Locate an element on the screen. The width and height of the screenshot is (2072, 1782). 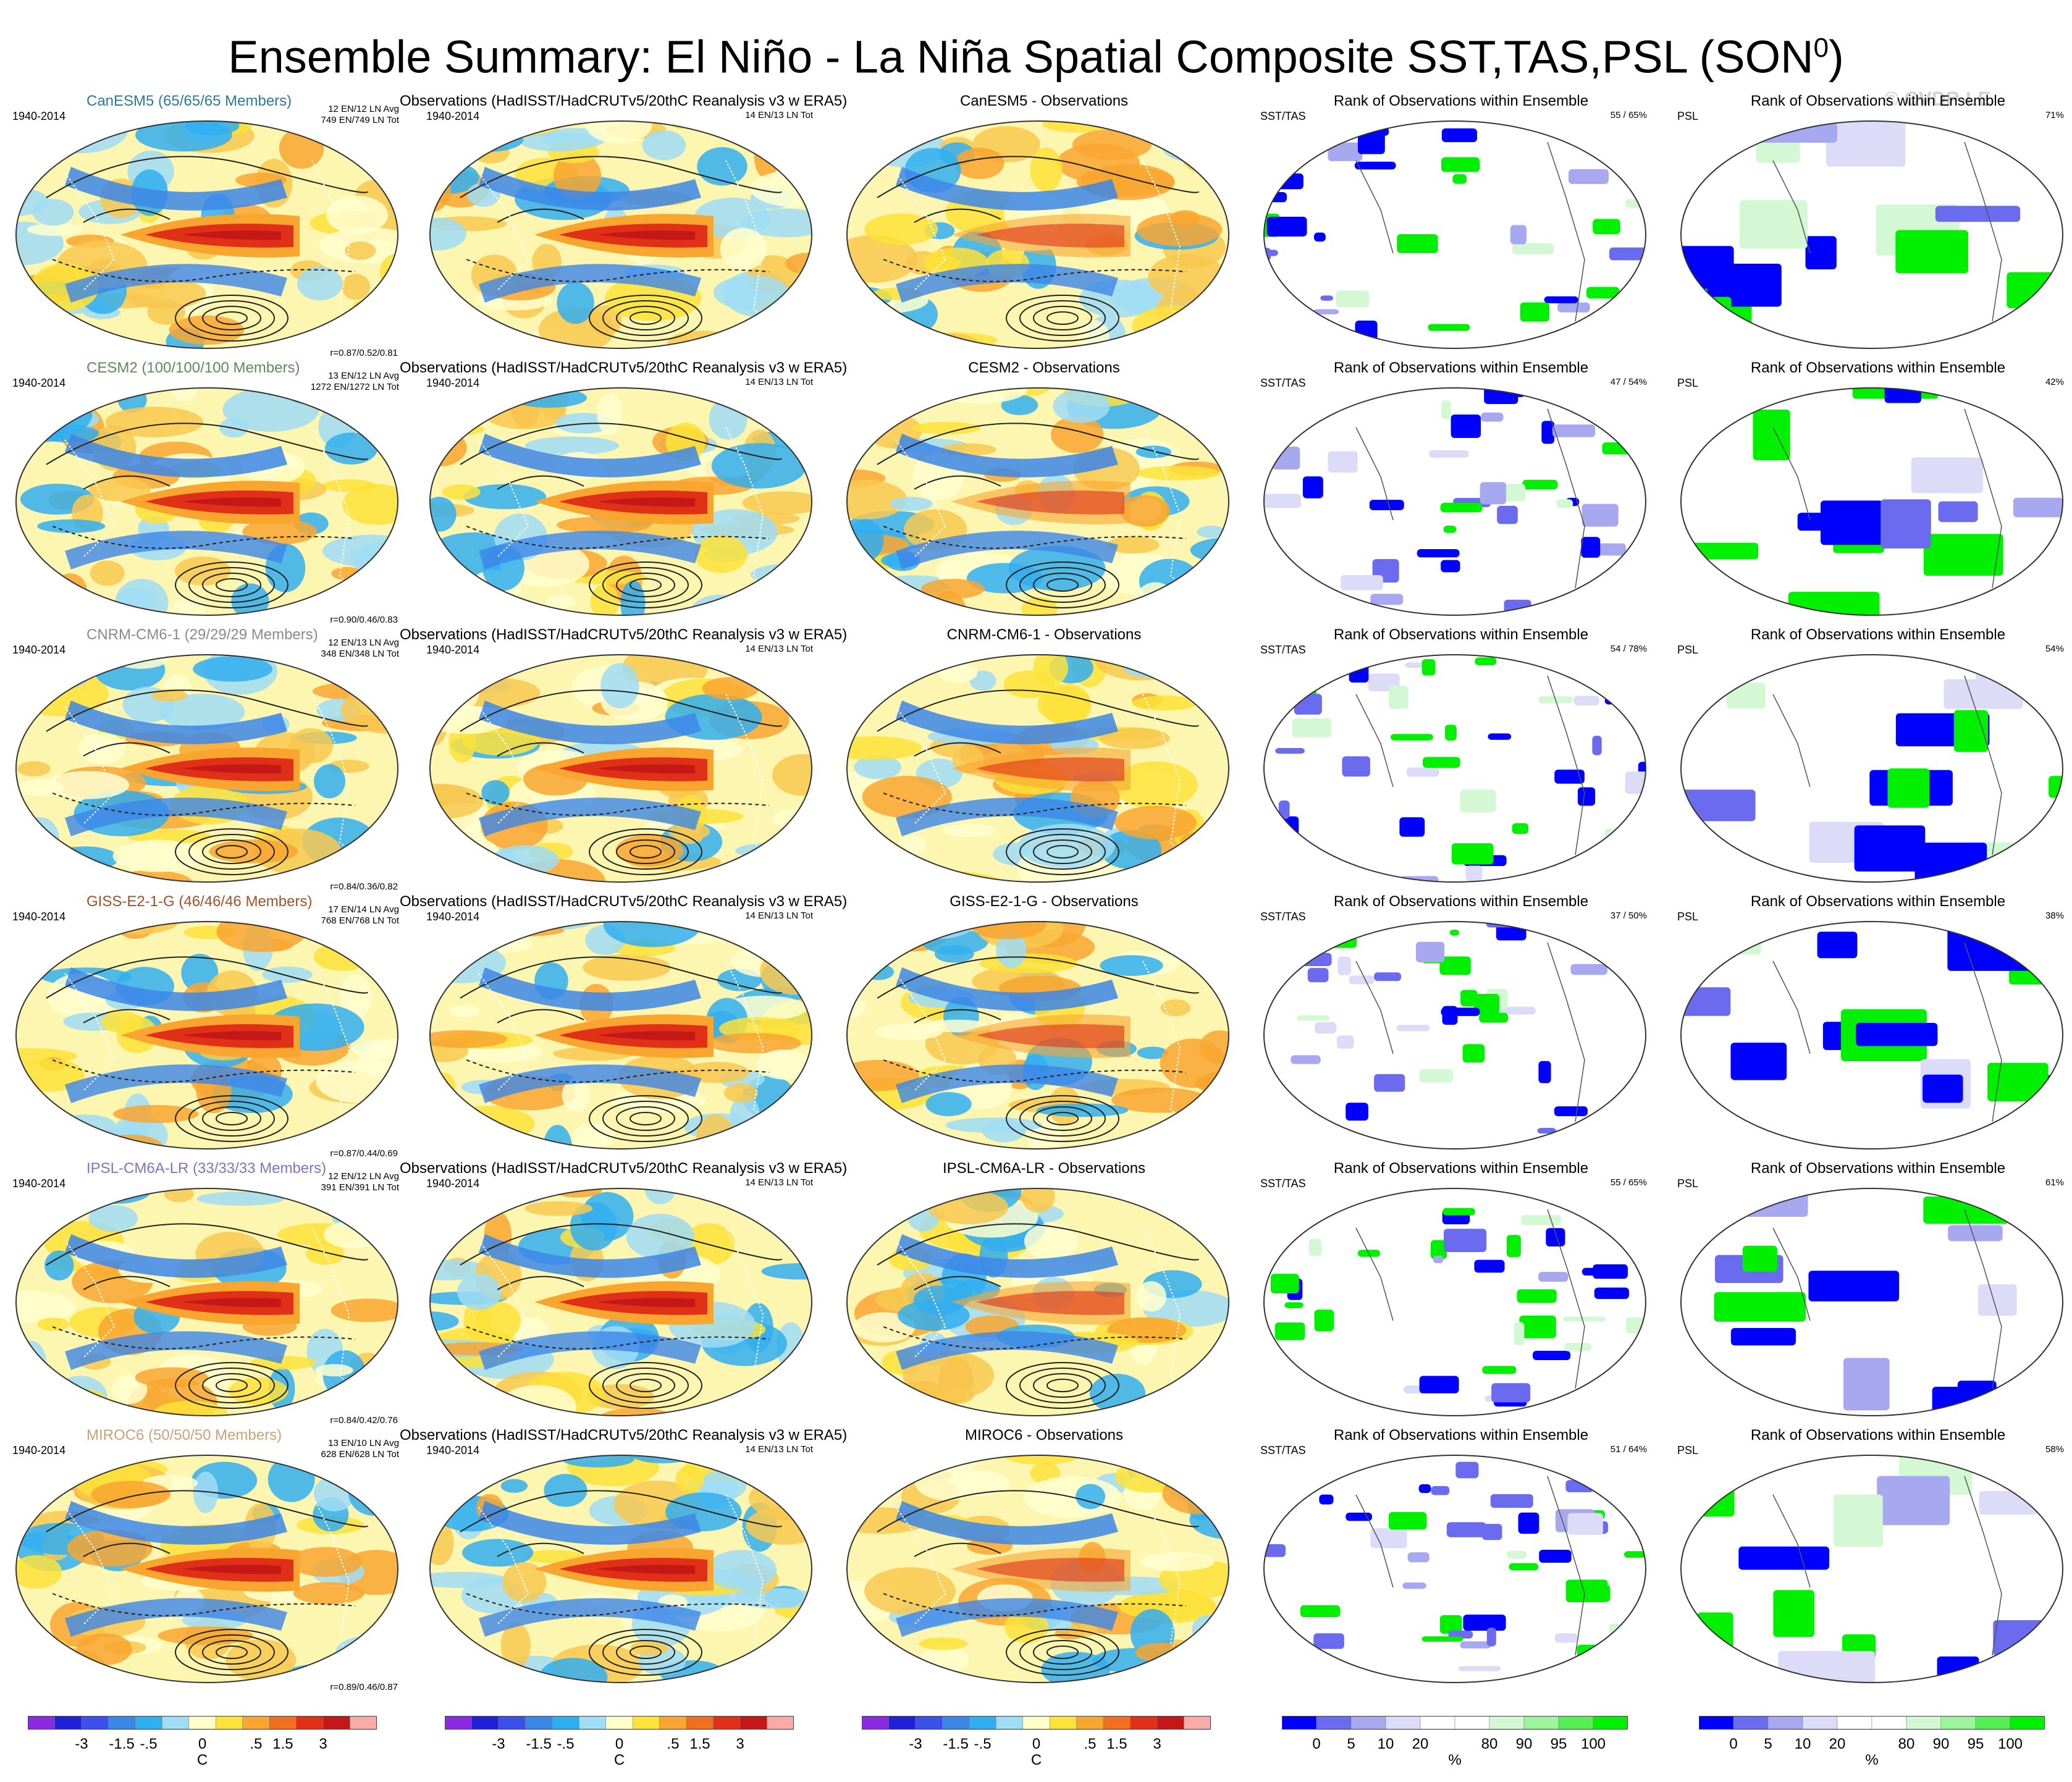
rank-sst-map is located at coordinates (1454, 1035).